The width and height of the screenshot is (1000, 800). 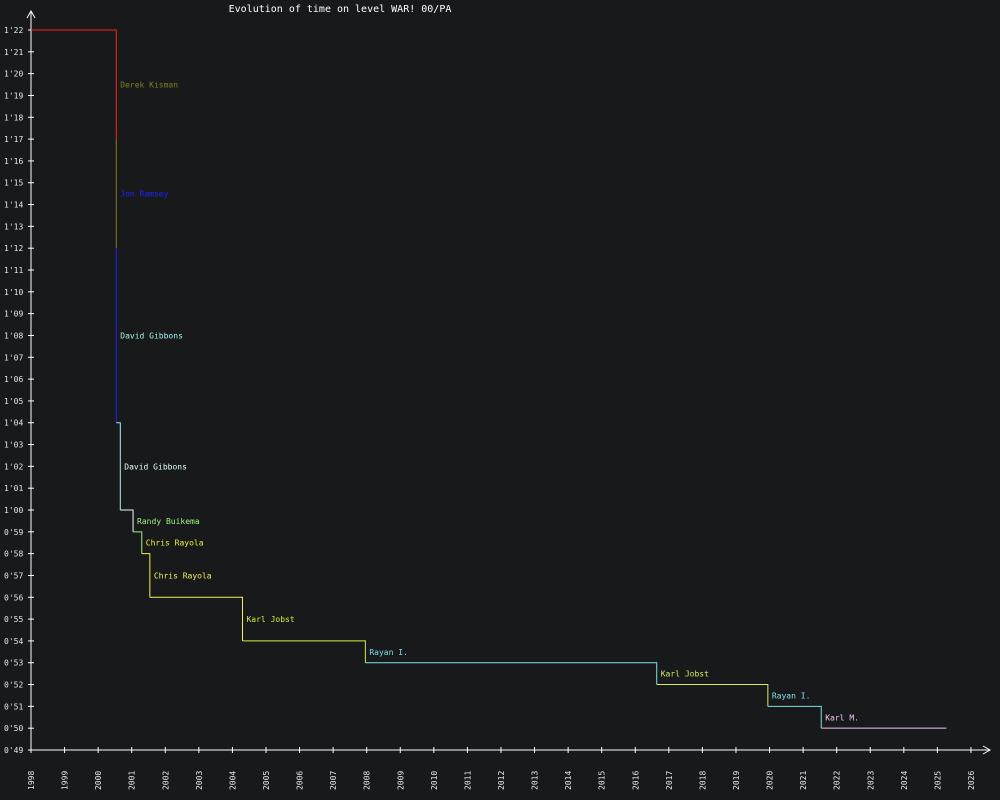 I want to click on x-tick-label: 2022, so click(x=837, y=780).